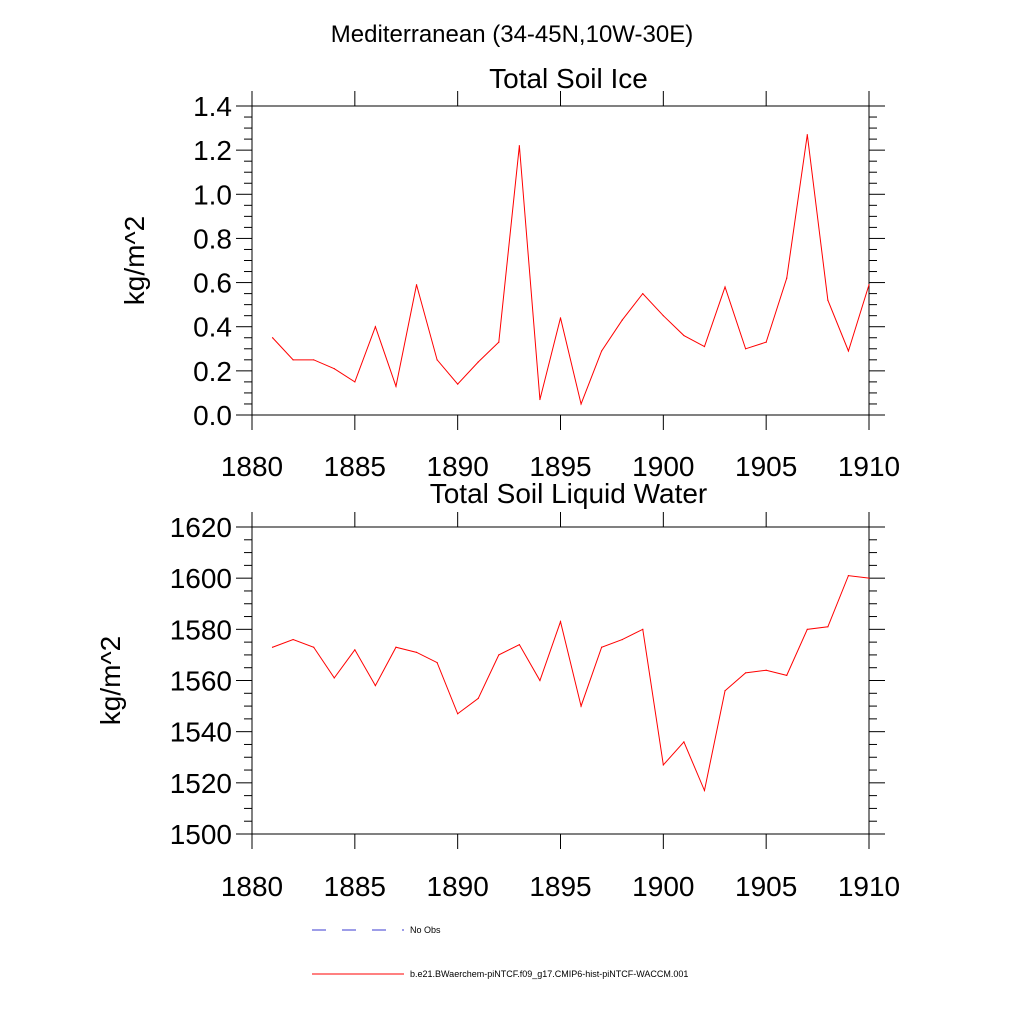 The width and height of the screenshot is (1024, 1024). I want to click on series-line-soil-liquid, so click(571, 684).